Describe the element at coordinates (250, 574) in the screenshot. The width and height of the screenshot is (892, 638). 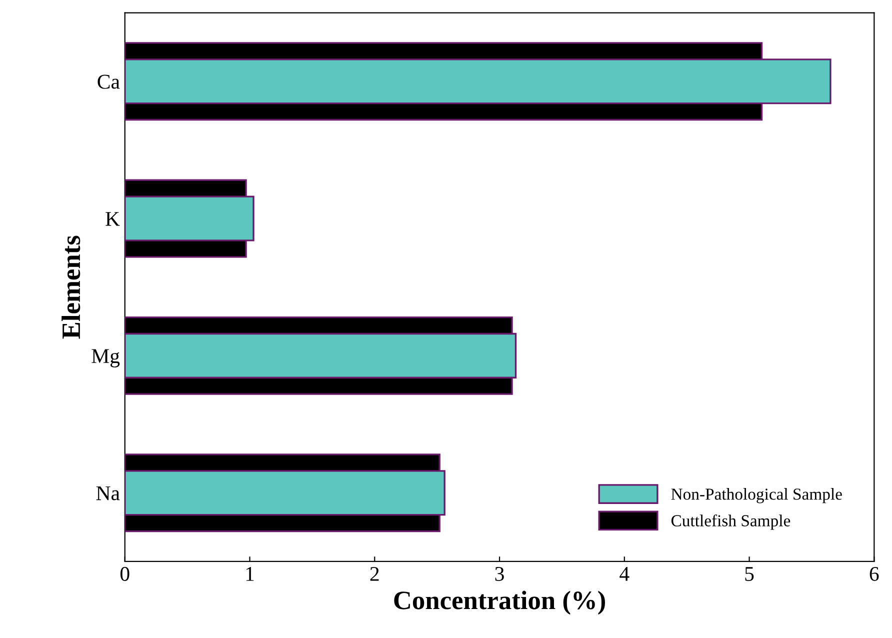
I see `x-tick-label: 1` at that location.